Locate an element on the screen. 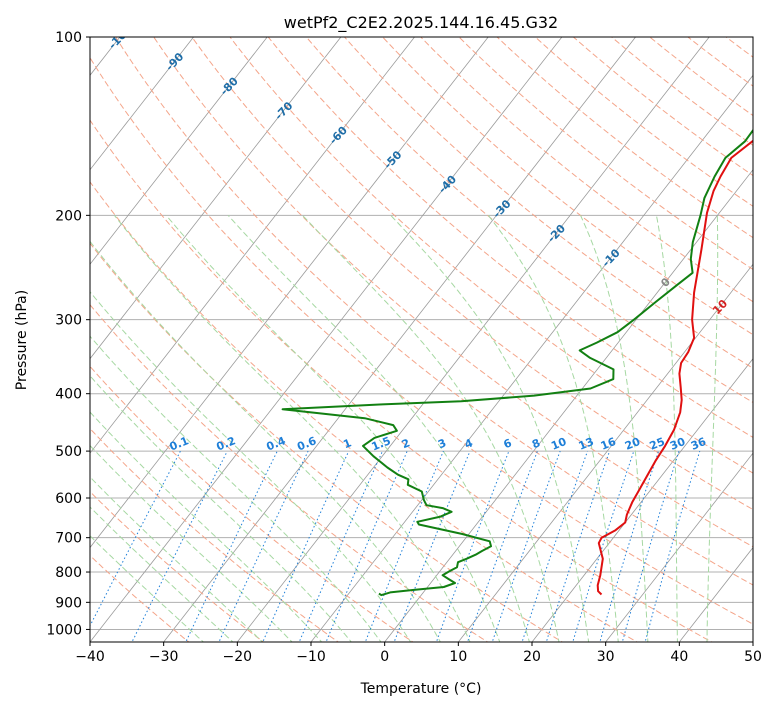 This screenshot has width=775, height=708. x-tick-label: −10 is located at coordinates (311, 657).